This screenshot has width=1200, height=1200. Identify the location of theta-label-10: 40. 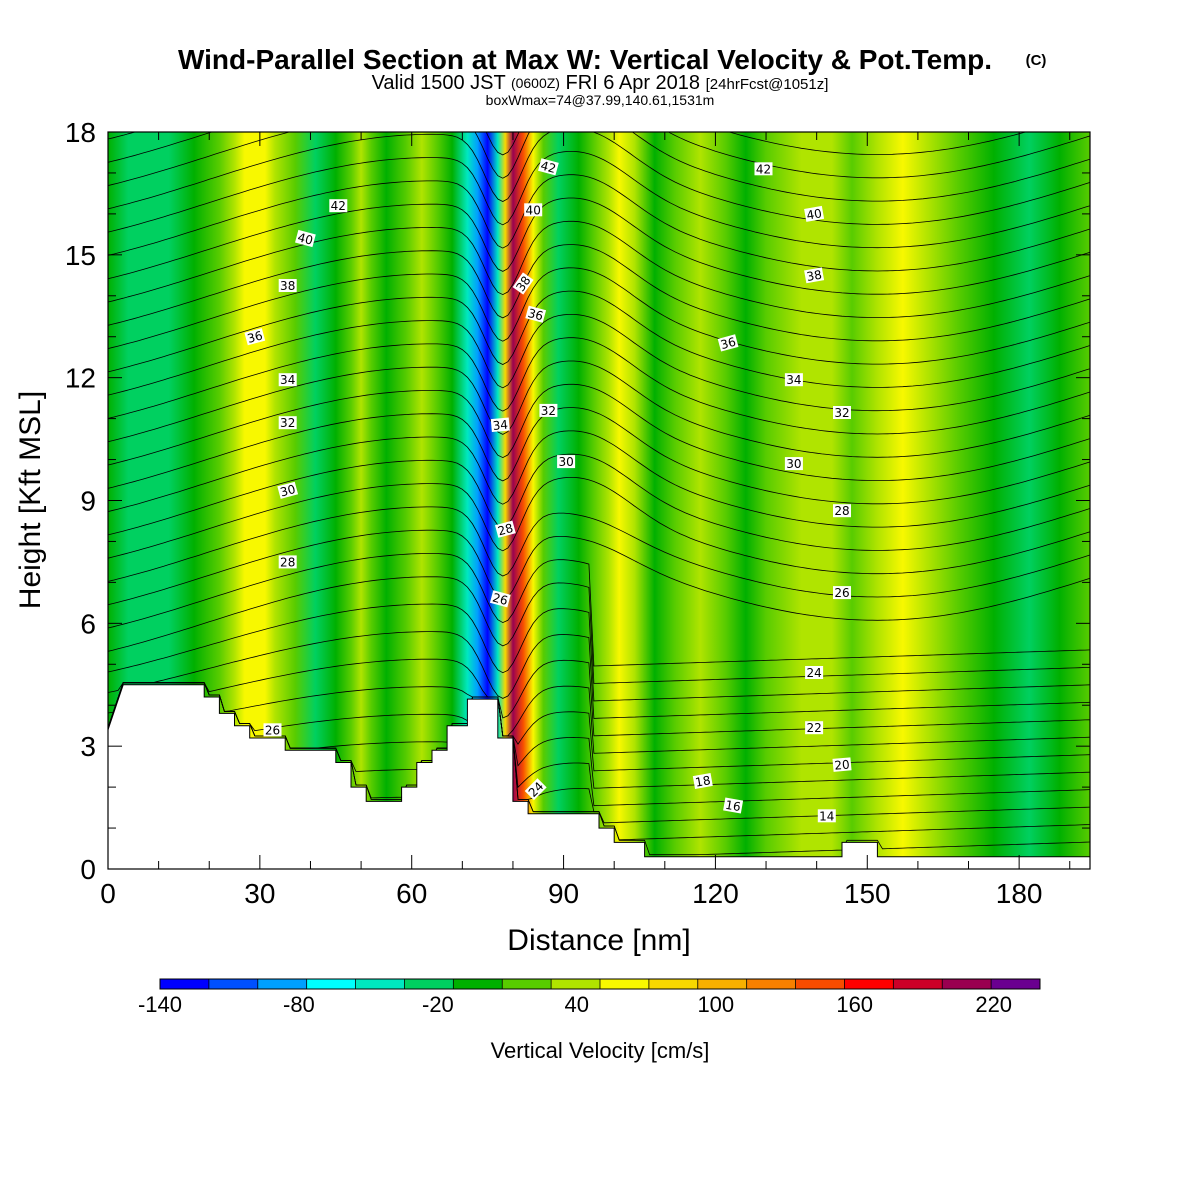
(533, 210).